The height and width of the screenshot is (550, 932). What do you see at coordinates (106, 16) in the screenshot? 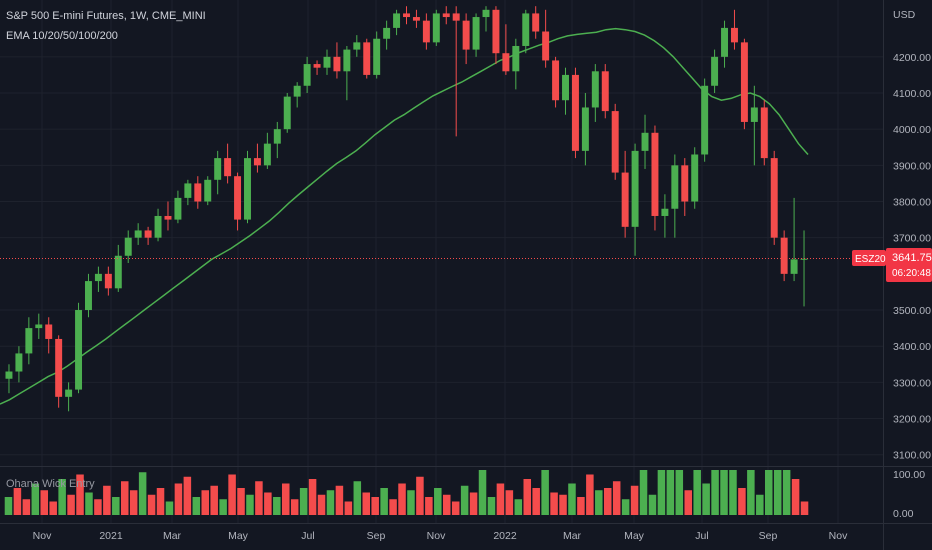
I see `symbol-title: S&P 500 E-mini Futures, 1W, CME_MINI` at bounding box center [106, 16].